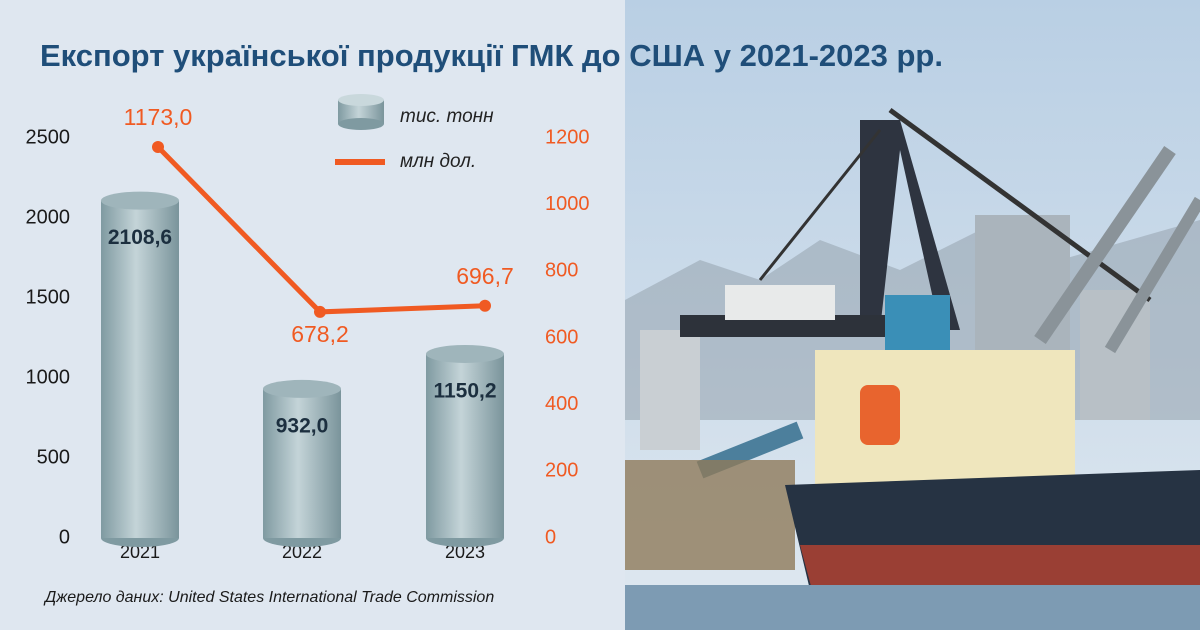  Describe the element at coordinates (567, 204) in the screenshot. I see `y2-tick-label: 1000` at that location.